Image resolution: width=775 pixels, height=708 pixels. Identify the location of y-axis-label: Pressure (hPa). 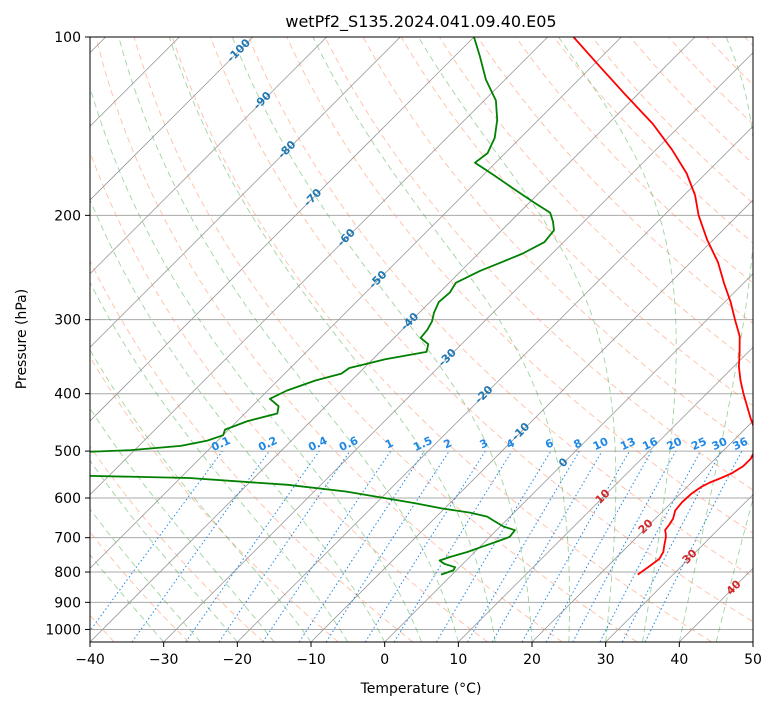
(22, 339).